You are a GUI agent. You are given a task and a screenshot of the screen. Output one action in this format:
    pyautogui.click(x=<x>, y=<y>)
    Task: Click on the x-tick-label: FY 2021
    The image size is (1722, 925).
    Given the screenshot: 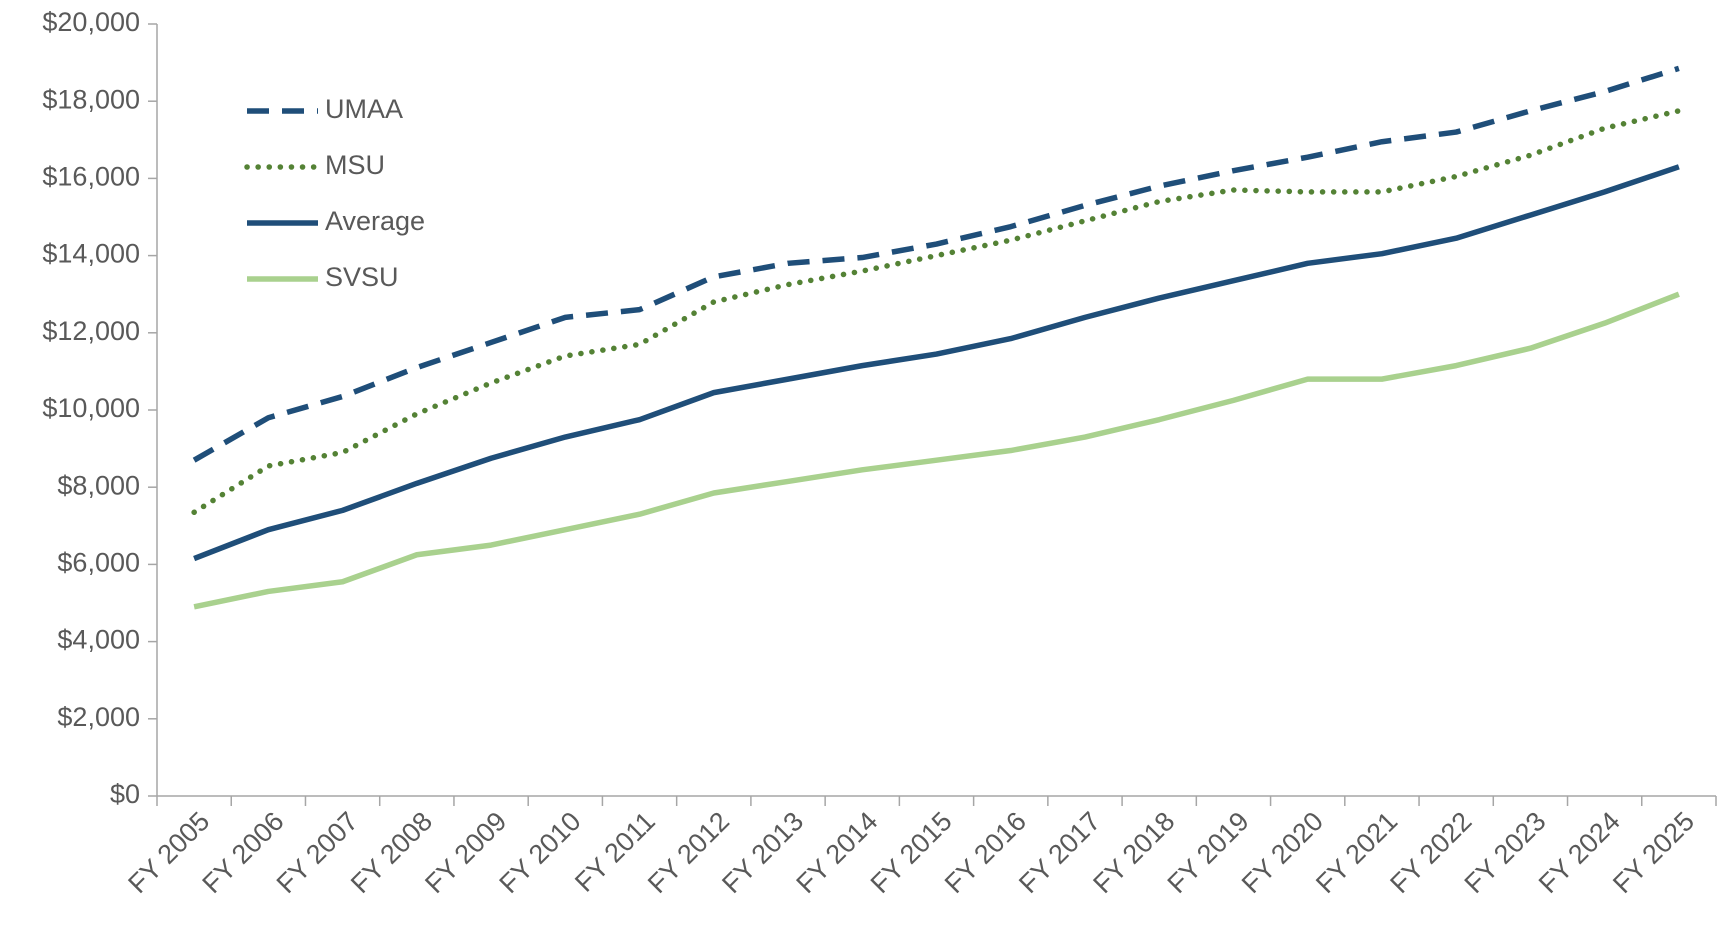 What is the action you would take?
    pyautogui.click(x=1356, y=852)
    